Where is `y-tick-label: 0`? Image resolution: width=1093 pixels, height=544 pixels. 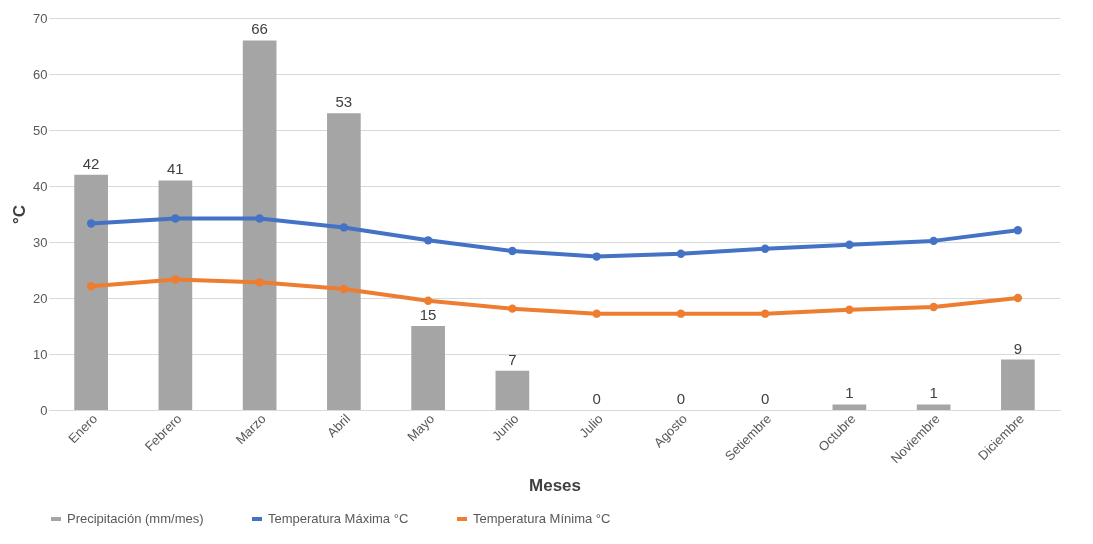
y-tick-label: 0 is located at coordinates (44, 410).